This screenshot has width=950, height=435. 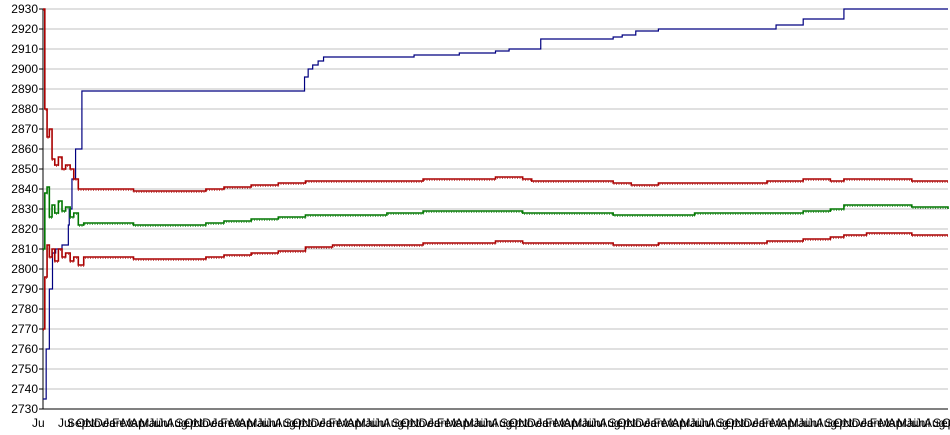 What do you see at coordinates (24, 189) in the screenshot?
I see `y-tick-label: 2840` at bounding box center [24, 189].